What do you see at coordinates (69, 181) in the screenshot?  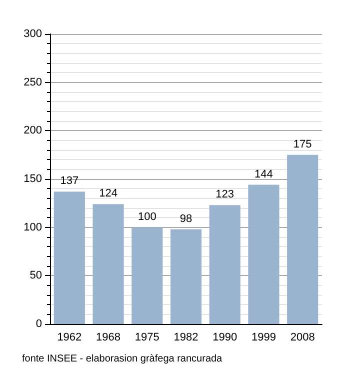 I see `data-label: 137` at bounding box center [69, 181].